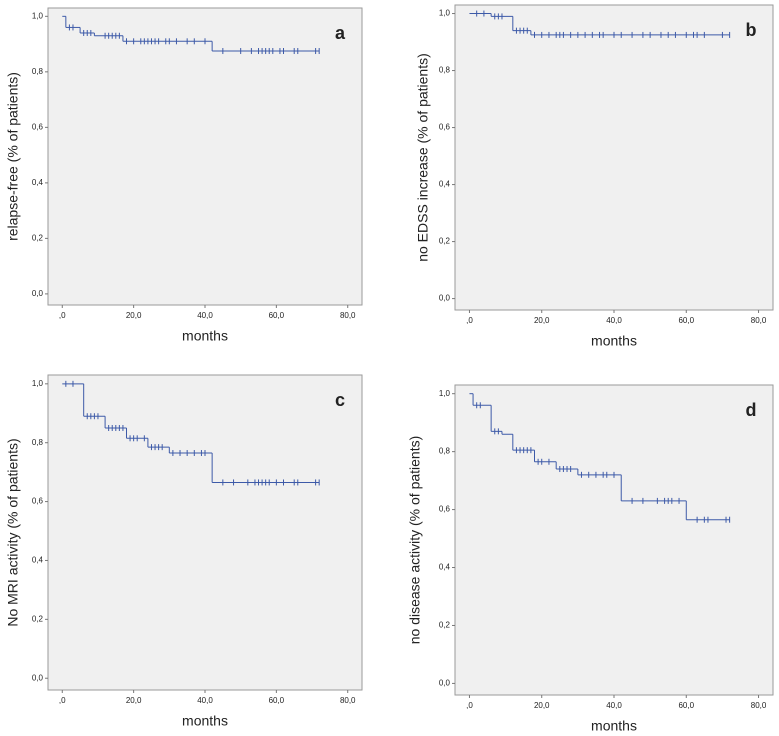  I want to click on panel-letter: b, so click(751, 30).